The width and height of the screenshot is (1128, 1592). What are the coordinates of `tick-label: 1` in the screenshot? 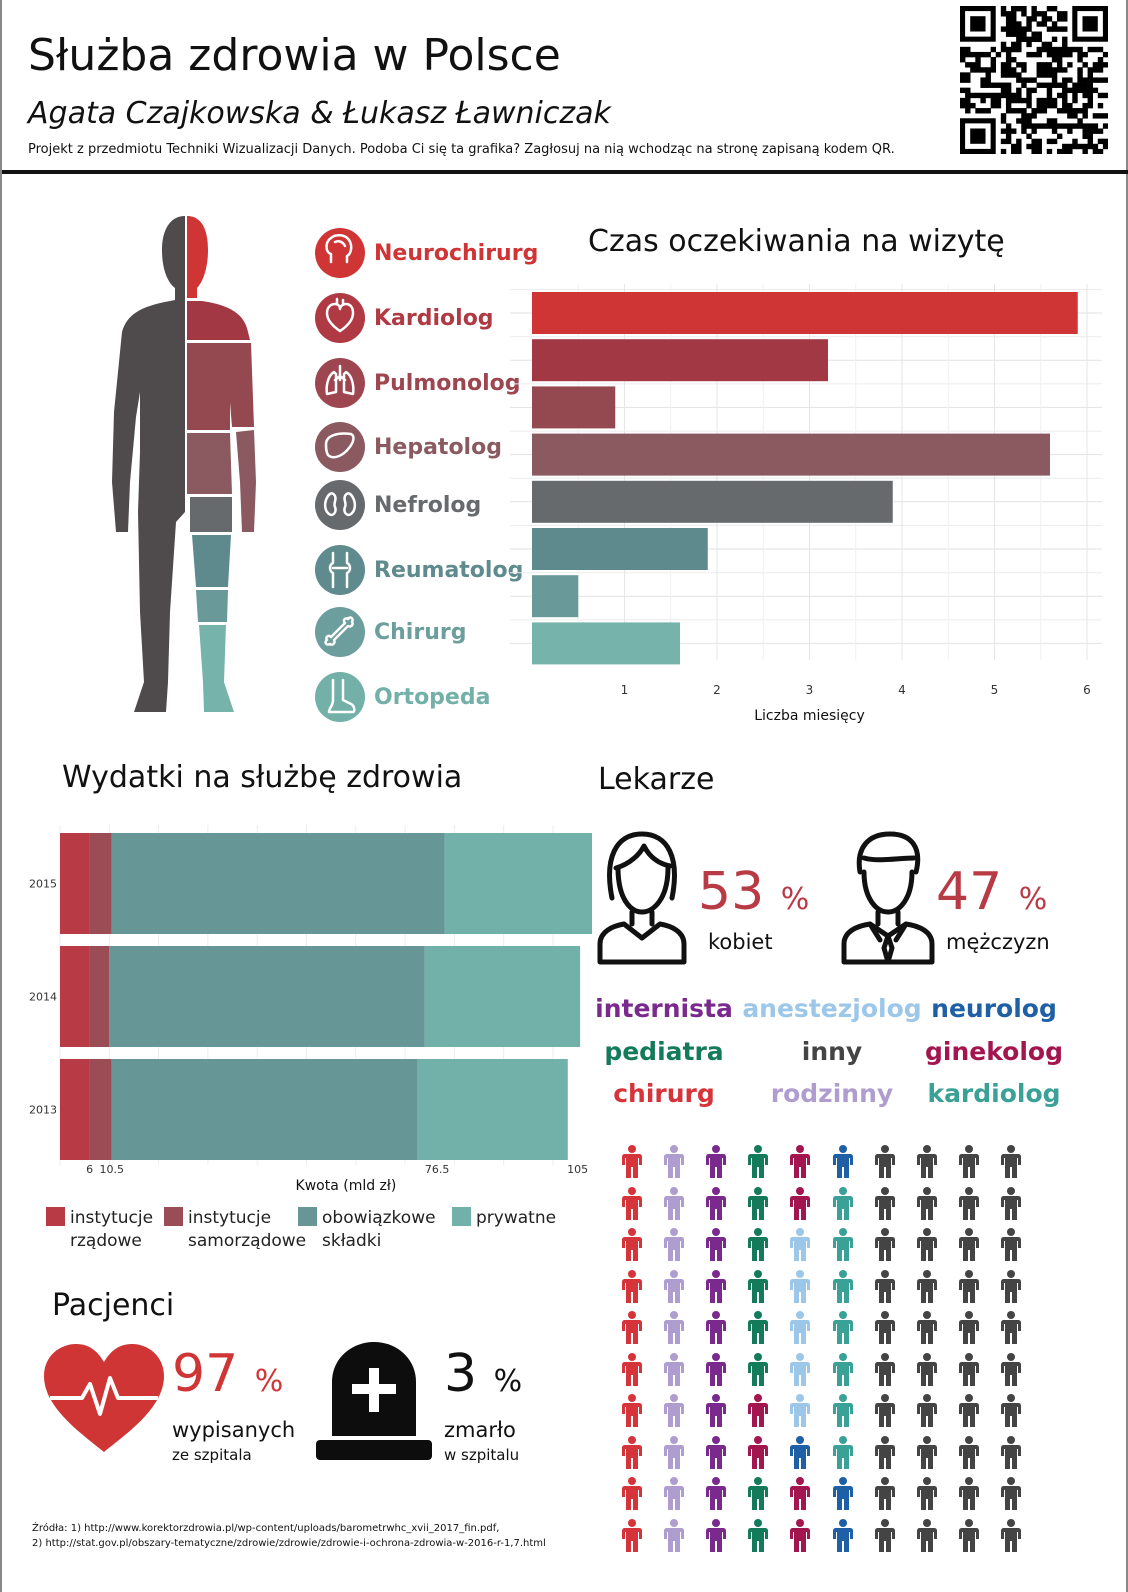 It's located at (625, 690).